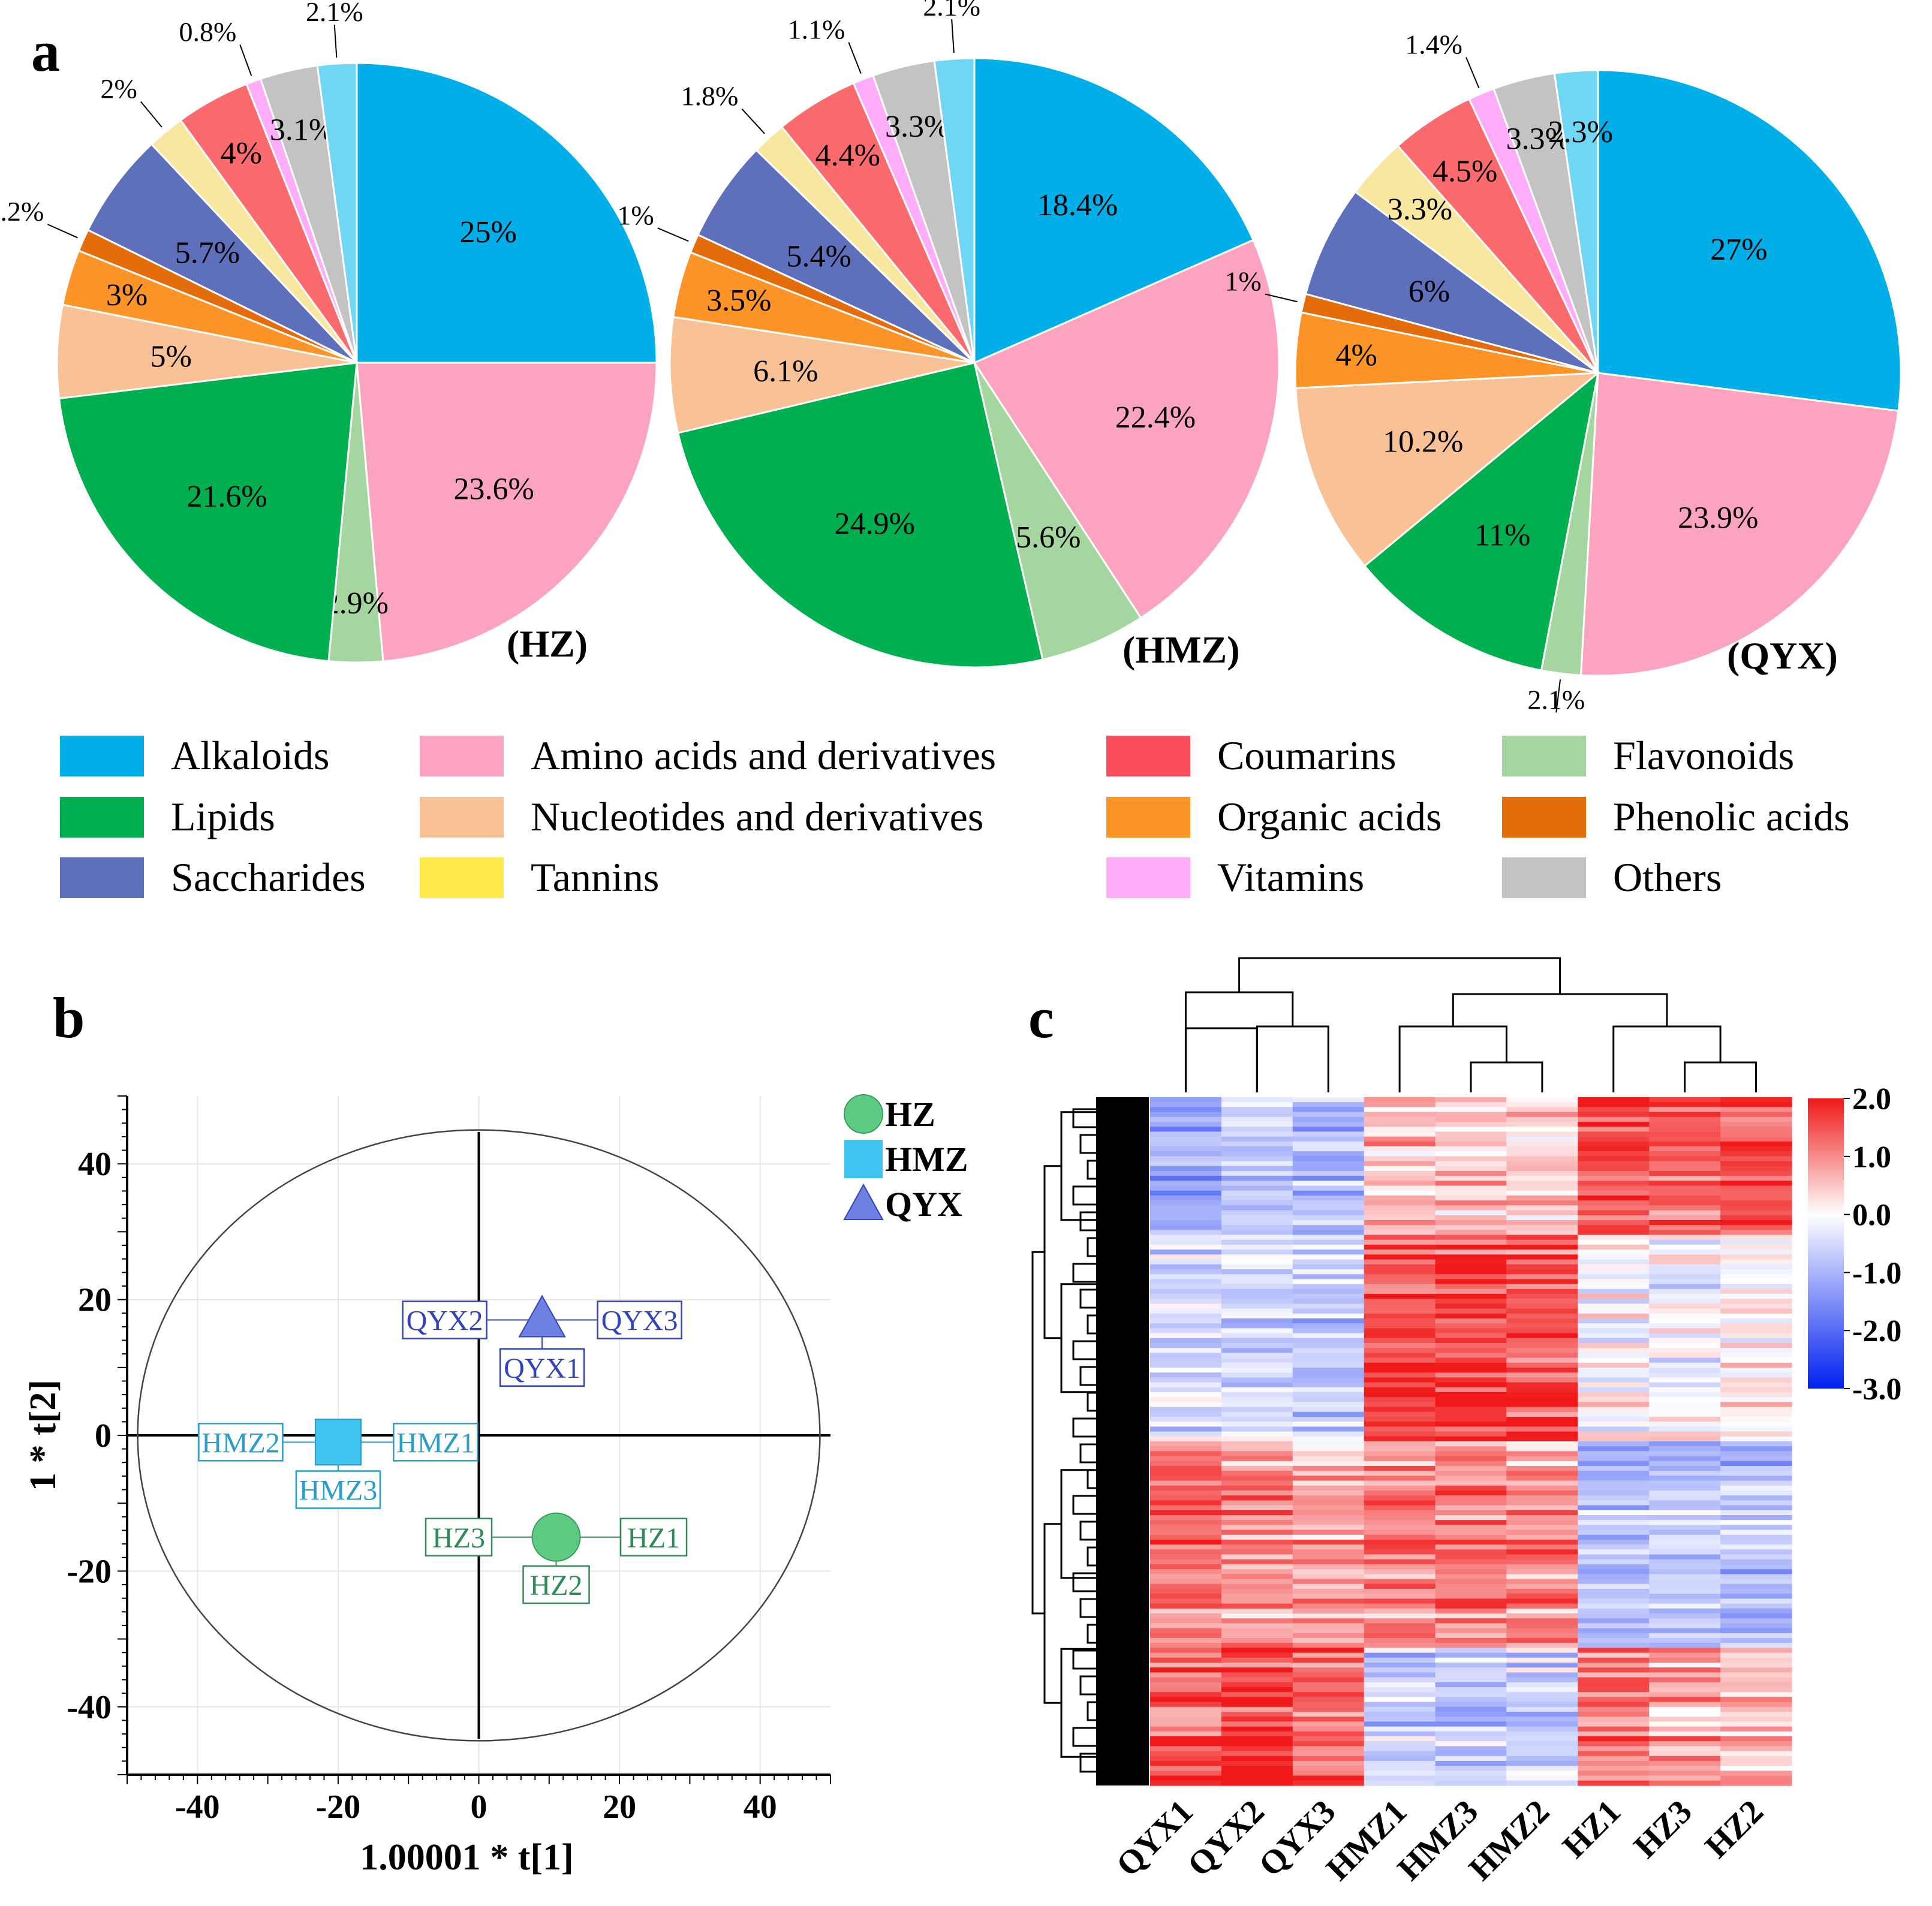 The width and height of the screenshot is (1932, 1906). I want to click on scatter-legend-label: HZ, so click(910, 1114).